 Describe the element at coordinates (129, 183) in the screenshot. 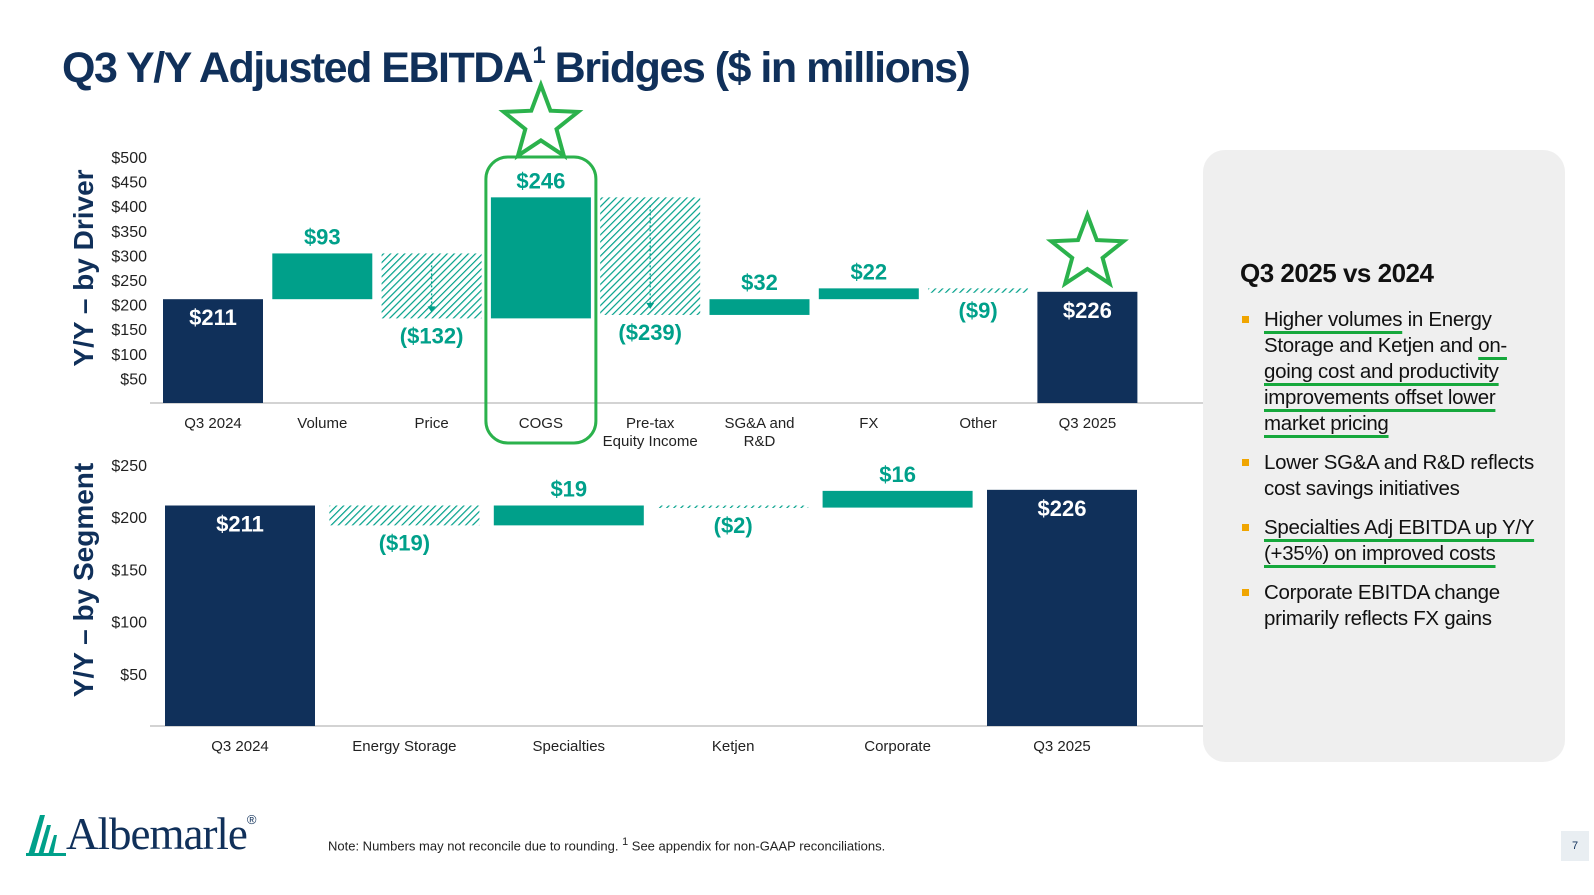

I see `y-tick-label: $450` at that location.